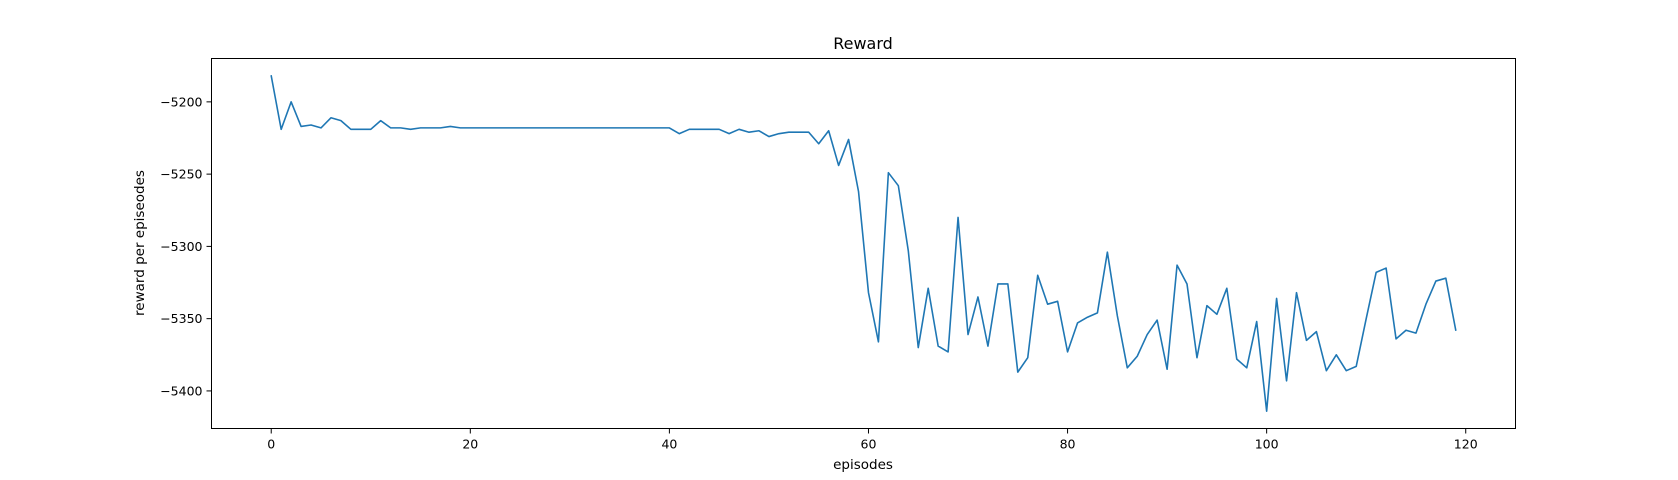 This screenshot has width=1678, height=480. I want to click on x-axis-label: episodes, so click(863, 465).